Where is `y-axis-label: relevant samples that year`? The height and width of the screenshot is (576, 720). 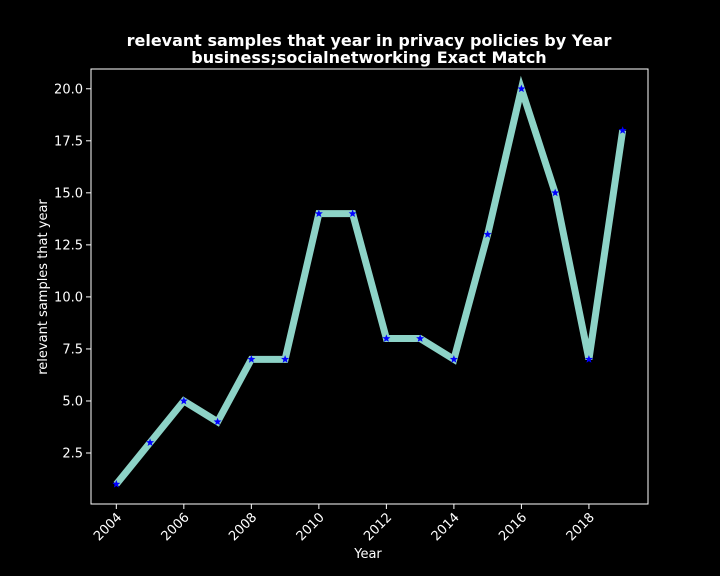 y-axis-label: relevant samples that year is located at coordinates (43, 287).